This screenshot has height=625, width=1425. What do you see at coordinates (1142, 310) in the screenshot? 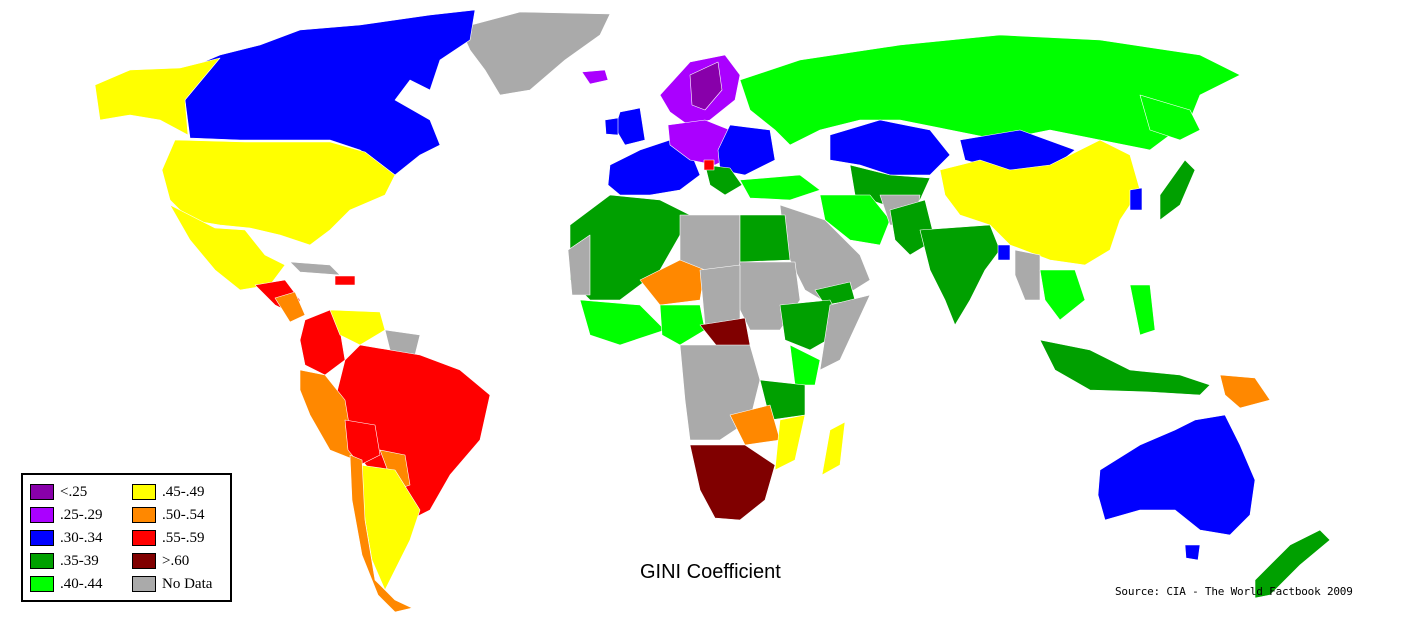
I see `region-philippines` at bounding box center [1142, 310].